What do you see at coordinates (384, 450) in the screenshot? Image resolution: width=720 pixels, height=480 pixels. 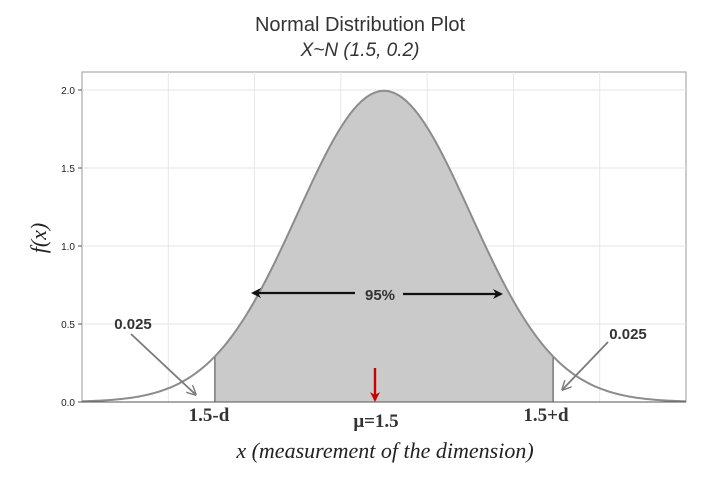 I see `x-axis-label: x (measurement of the dimension)` at bounding box center [384, 450].